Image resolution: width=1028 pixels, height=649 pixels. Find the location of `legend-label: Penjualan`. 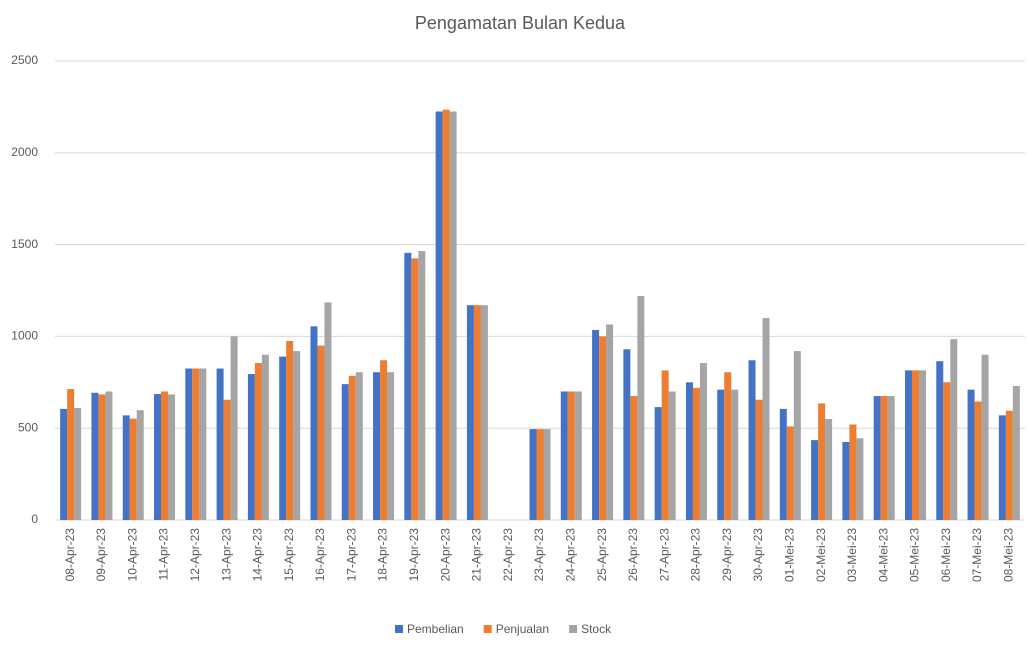

legend-label: Penjualan is located at coordinates (522, 629).